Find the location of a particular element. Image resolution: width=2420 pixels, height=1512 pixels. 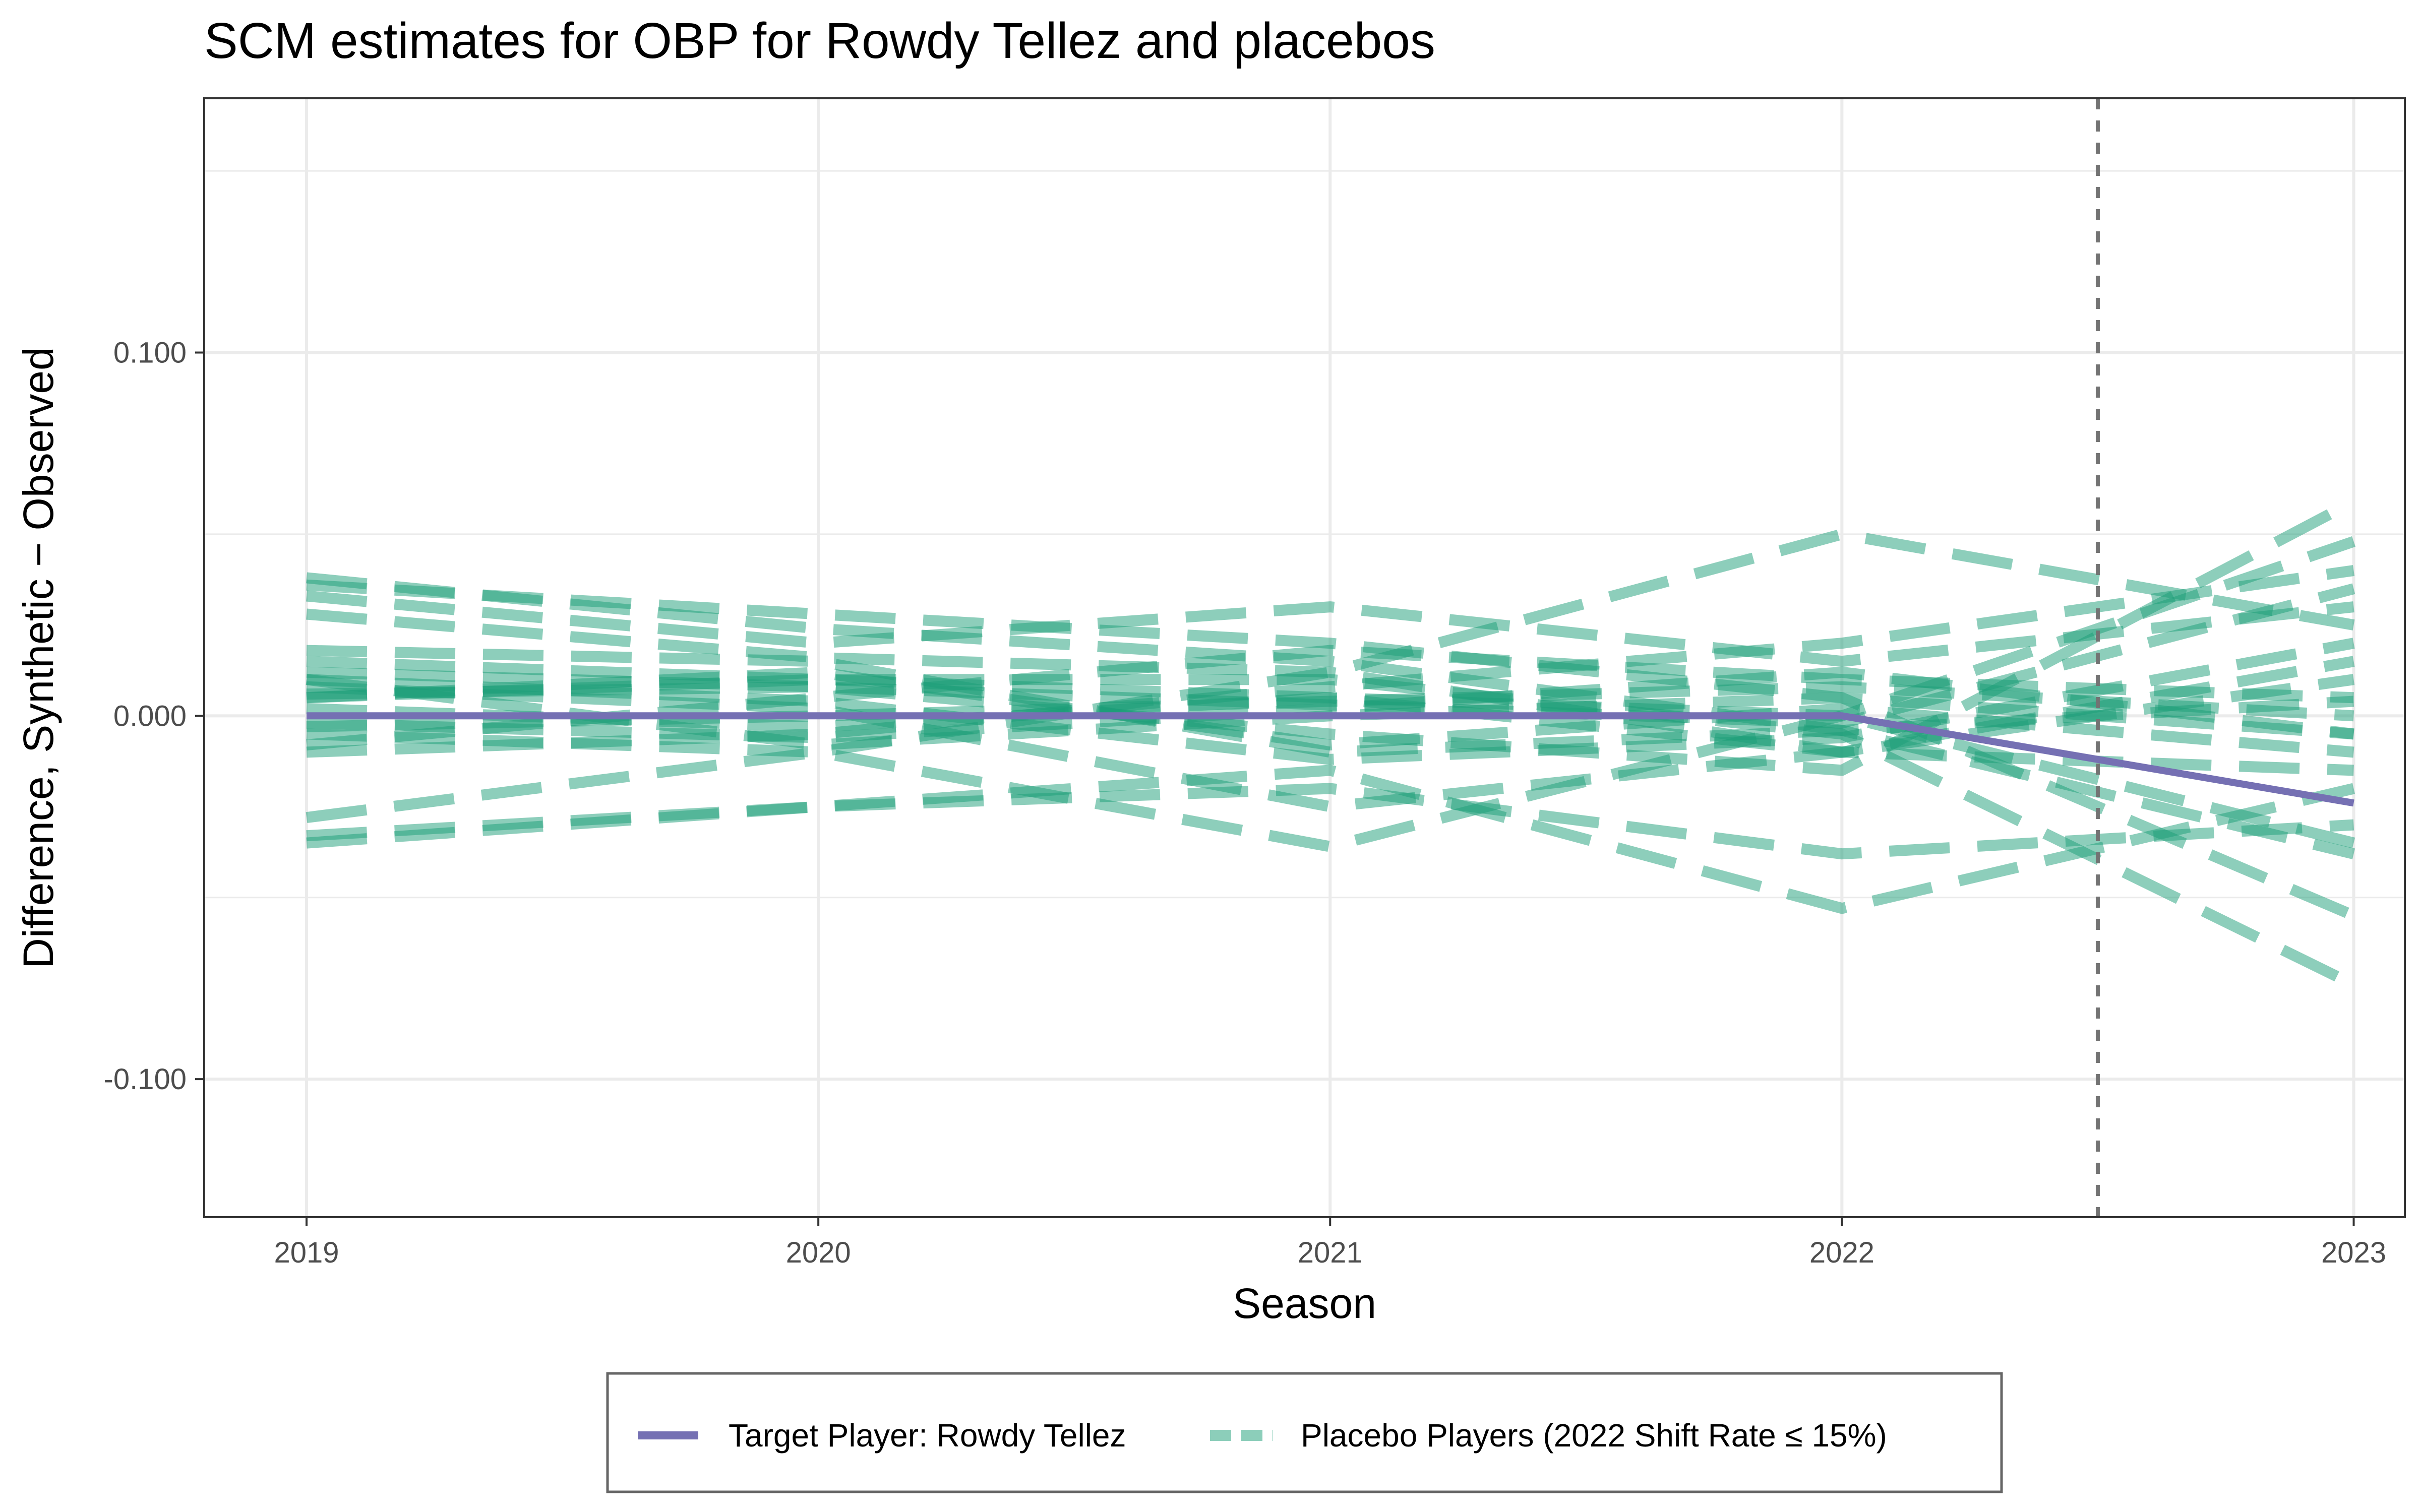

y-tick-label: -0.100 is located at coordinates (145, 1079).